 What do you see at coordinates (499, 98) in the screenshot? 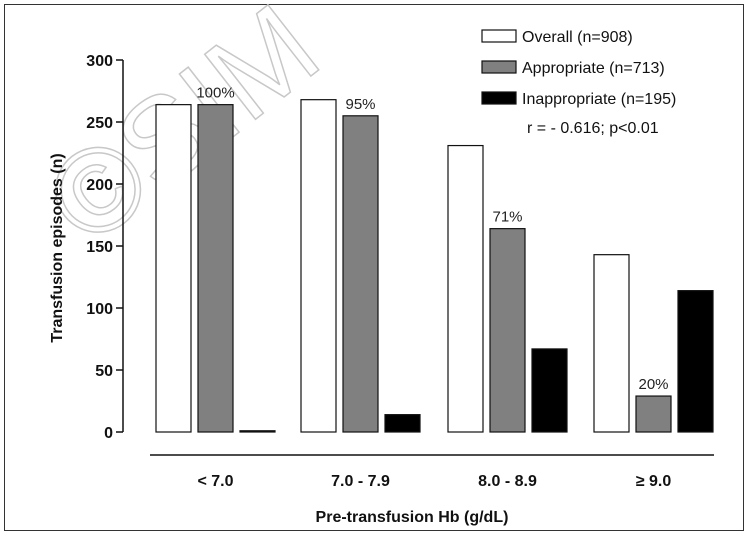
I see `legend-swatch-inappropriate` at bounding box center [499, 98].